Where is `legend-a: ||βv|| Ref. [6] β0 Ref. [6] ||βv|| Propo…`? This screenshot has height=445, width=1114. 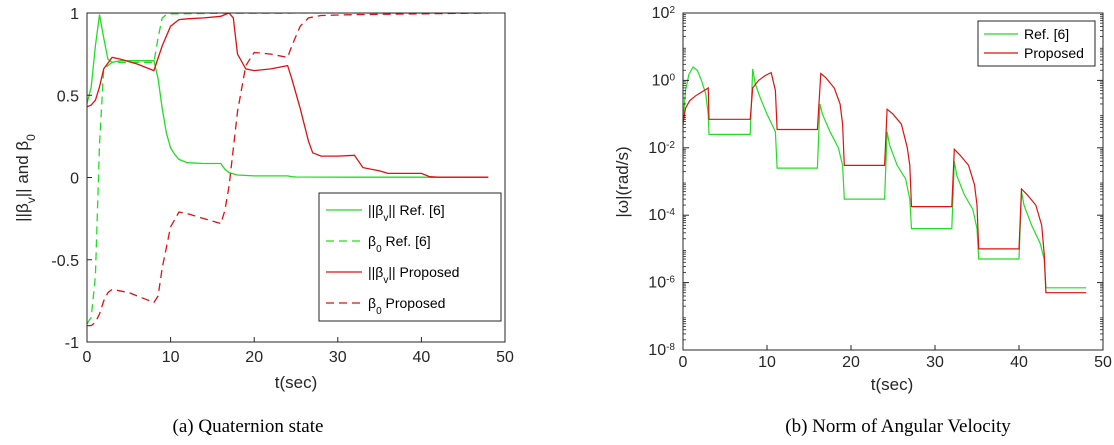
legend-a: ||βv|| Ref. [6] β0 Ref. [6] ||βv|| Propo… is located at coordinates (410, 257).